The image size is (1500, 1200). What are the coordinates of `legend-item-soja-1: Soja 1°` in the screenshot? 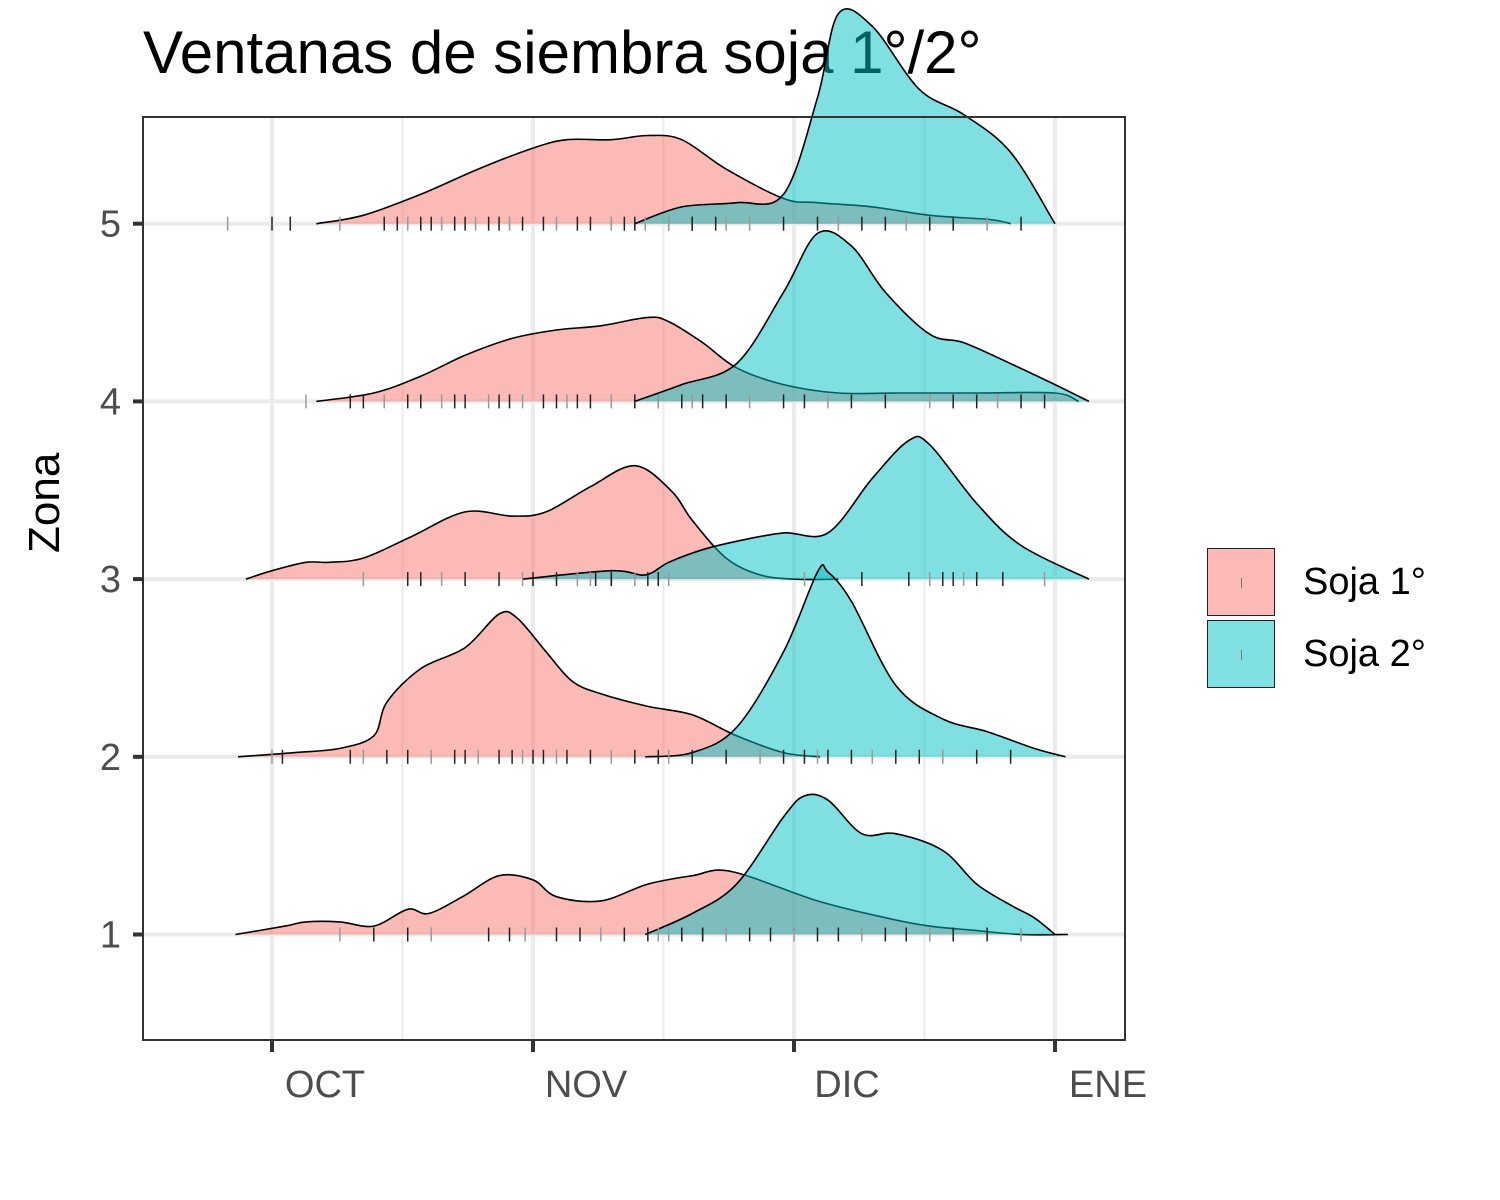 It's located at (1316, 582).